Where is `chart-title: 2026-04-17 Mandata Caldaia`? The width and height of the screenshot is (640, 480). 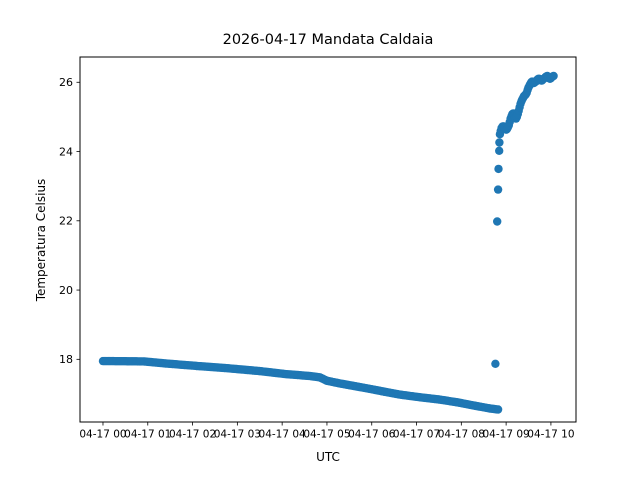 chart-title: 2026-04-17 Mandata Caldaia is located at coordinates (328, 40).